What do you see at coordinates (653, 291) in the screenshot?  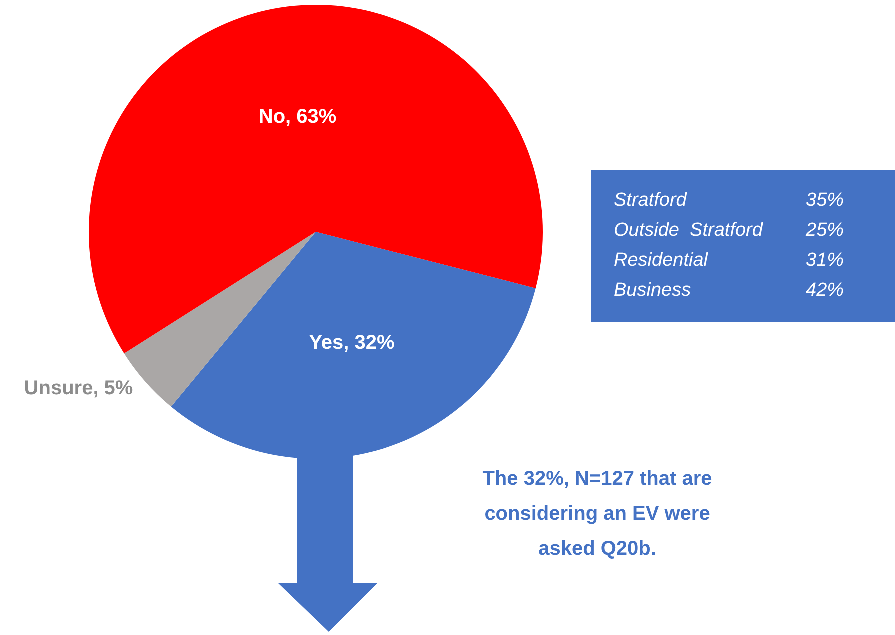 I see `category-label: Business` at bounding box center [653, 291].